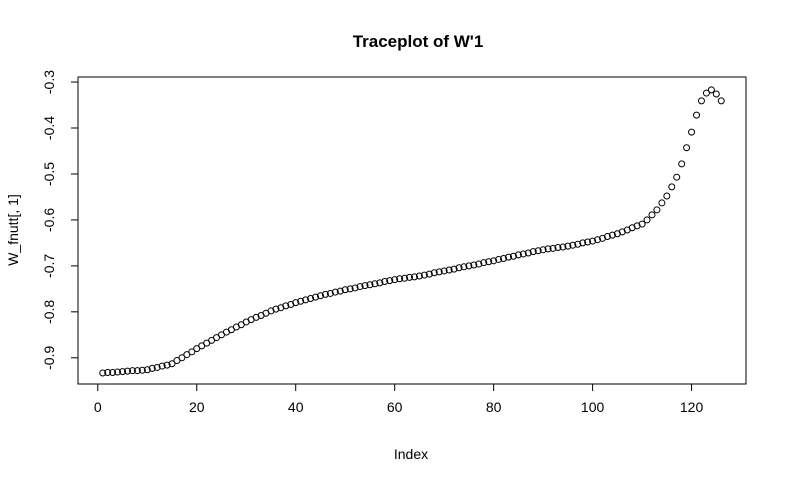 This screenshot has width=786, height=488. What do you see at coordinates (593, 407) in the screenshot?
I see `x-tick-label: 100` at bounding box center [593, 407].